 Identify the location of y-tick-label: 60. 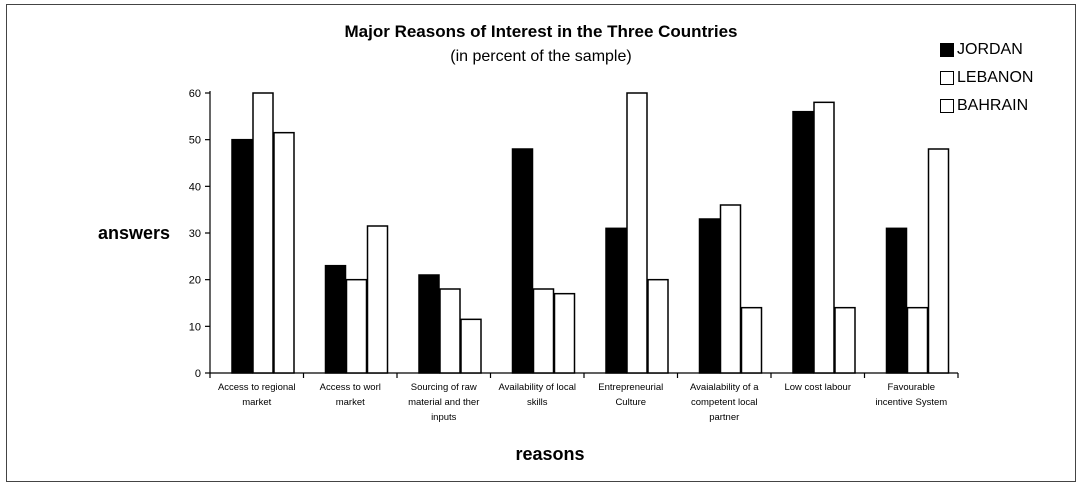
(195, 94).